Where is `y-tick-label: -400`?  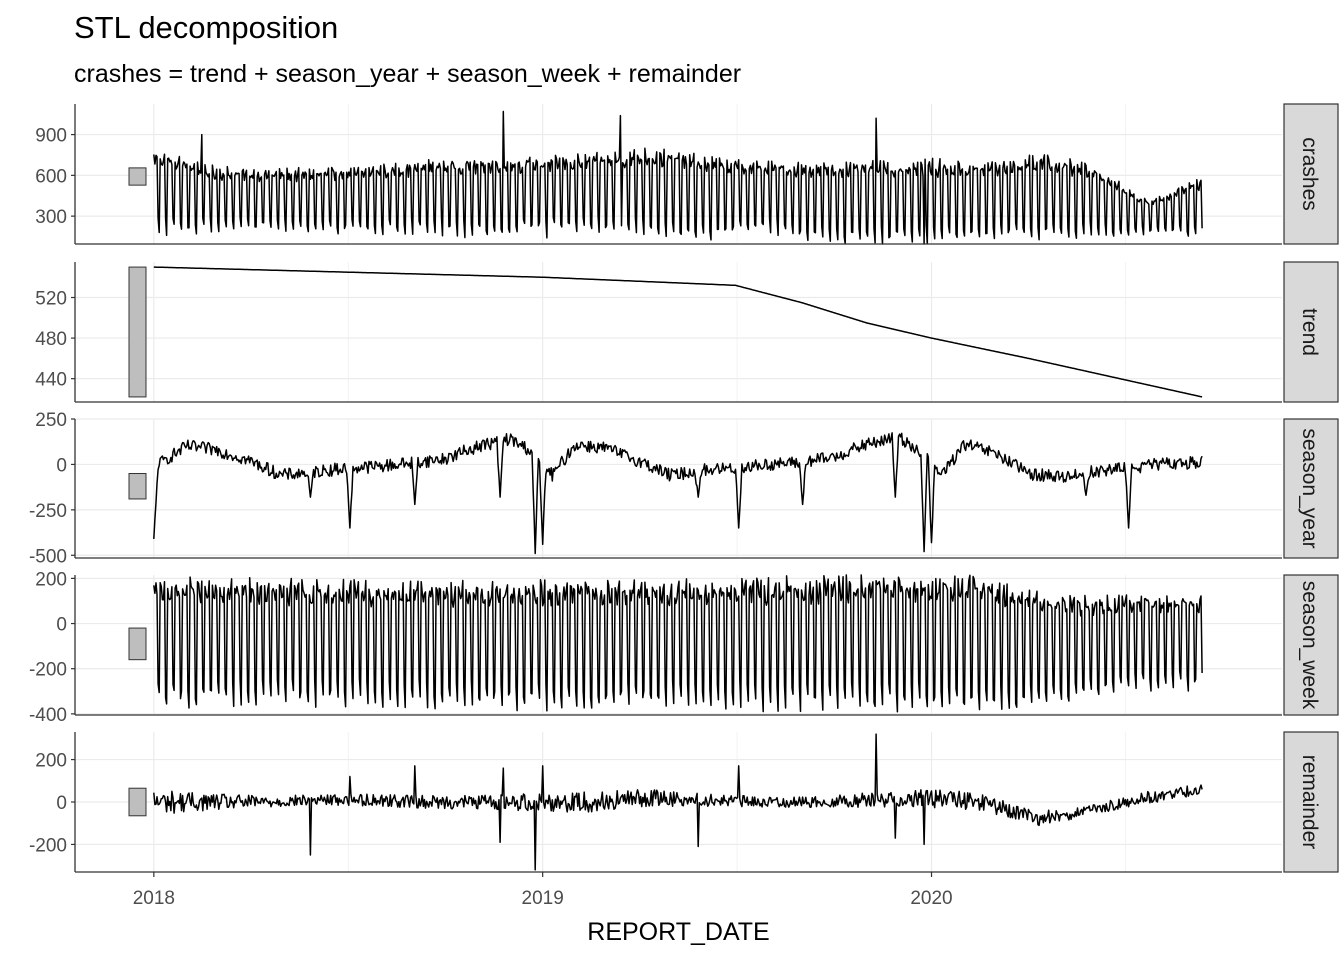 y-tick-label: -400 is located at coordinates (48, 715).